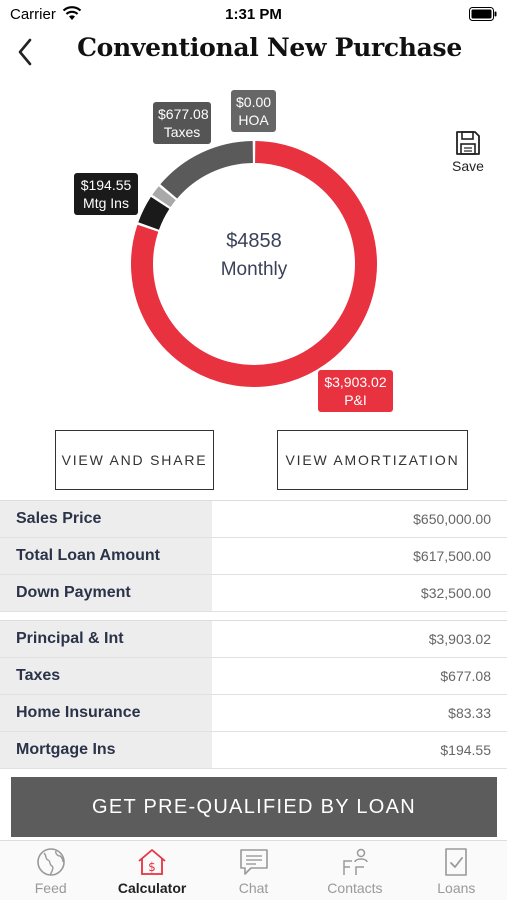  Describe the element at coordinates (254, 807) in the screenshot. I see `get-pre-qualified-button: GET PRE-QUALIFIED BY LOAN` at that location.